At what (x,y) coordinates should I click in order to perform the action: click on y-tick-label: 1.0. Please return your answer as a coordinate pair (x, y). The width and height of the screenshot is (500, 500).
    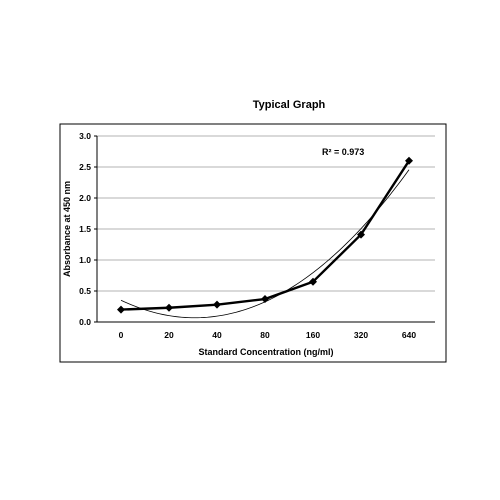
    Looking at the image, I should click on (85, 260).